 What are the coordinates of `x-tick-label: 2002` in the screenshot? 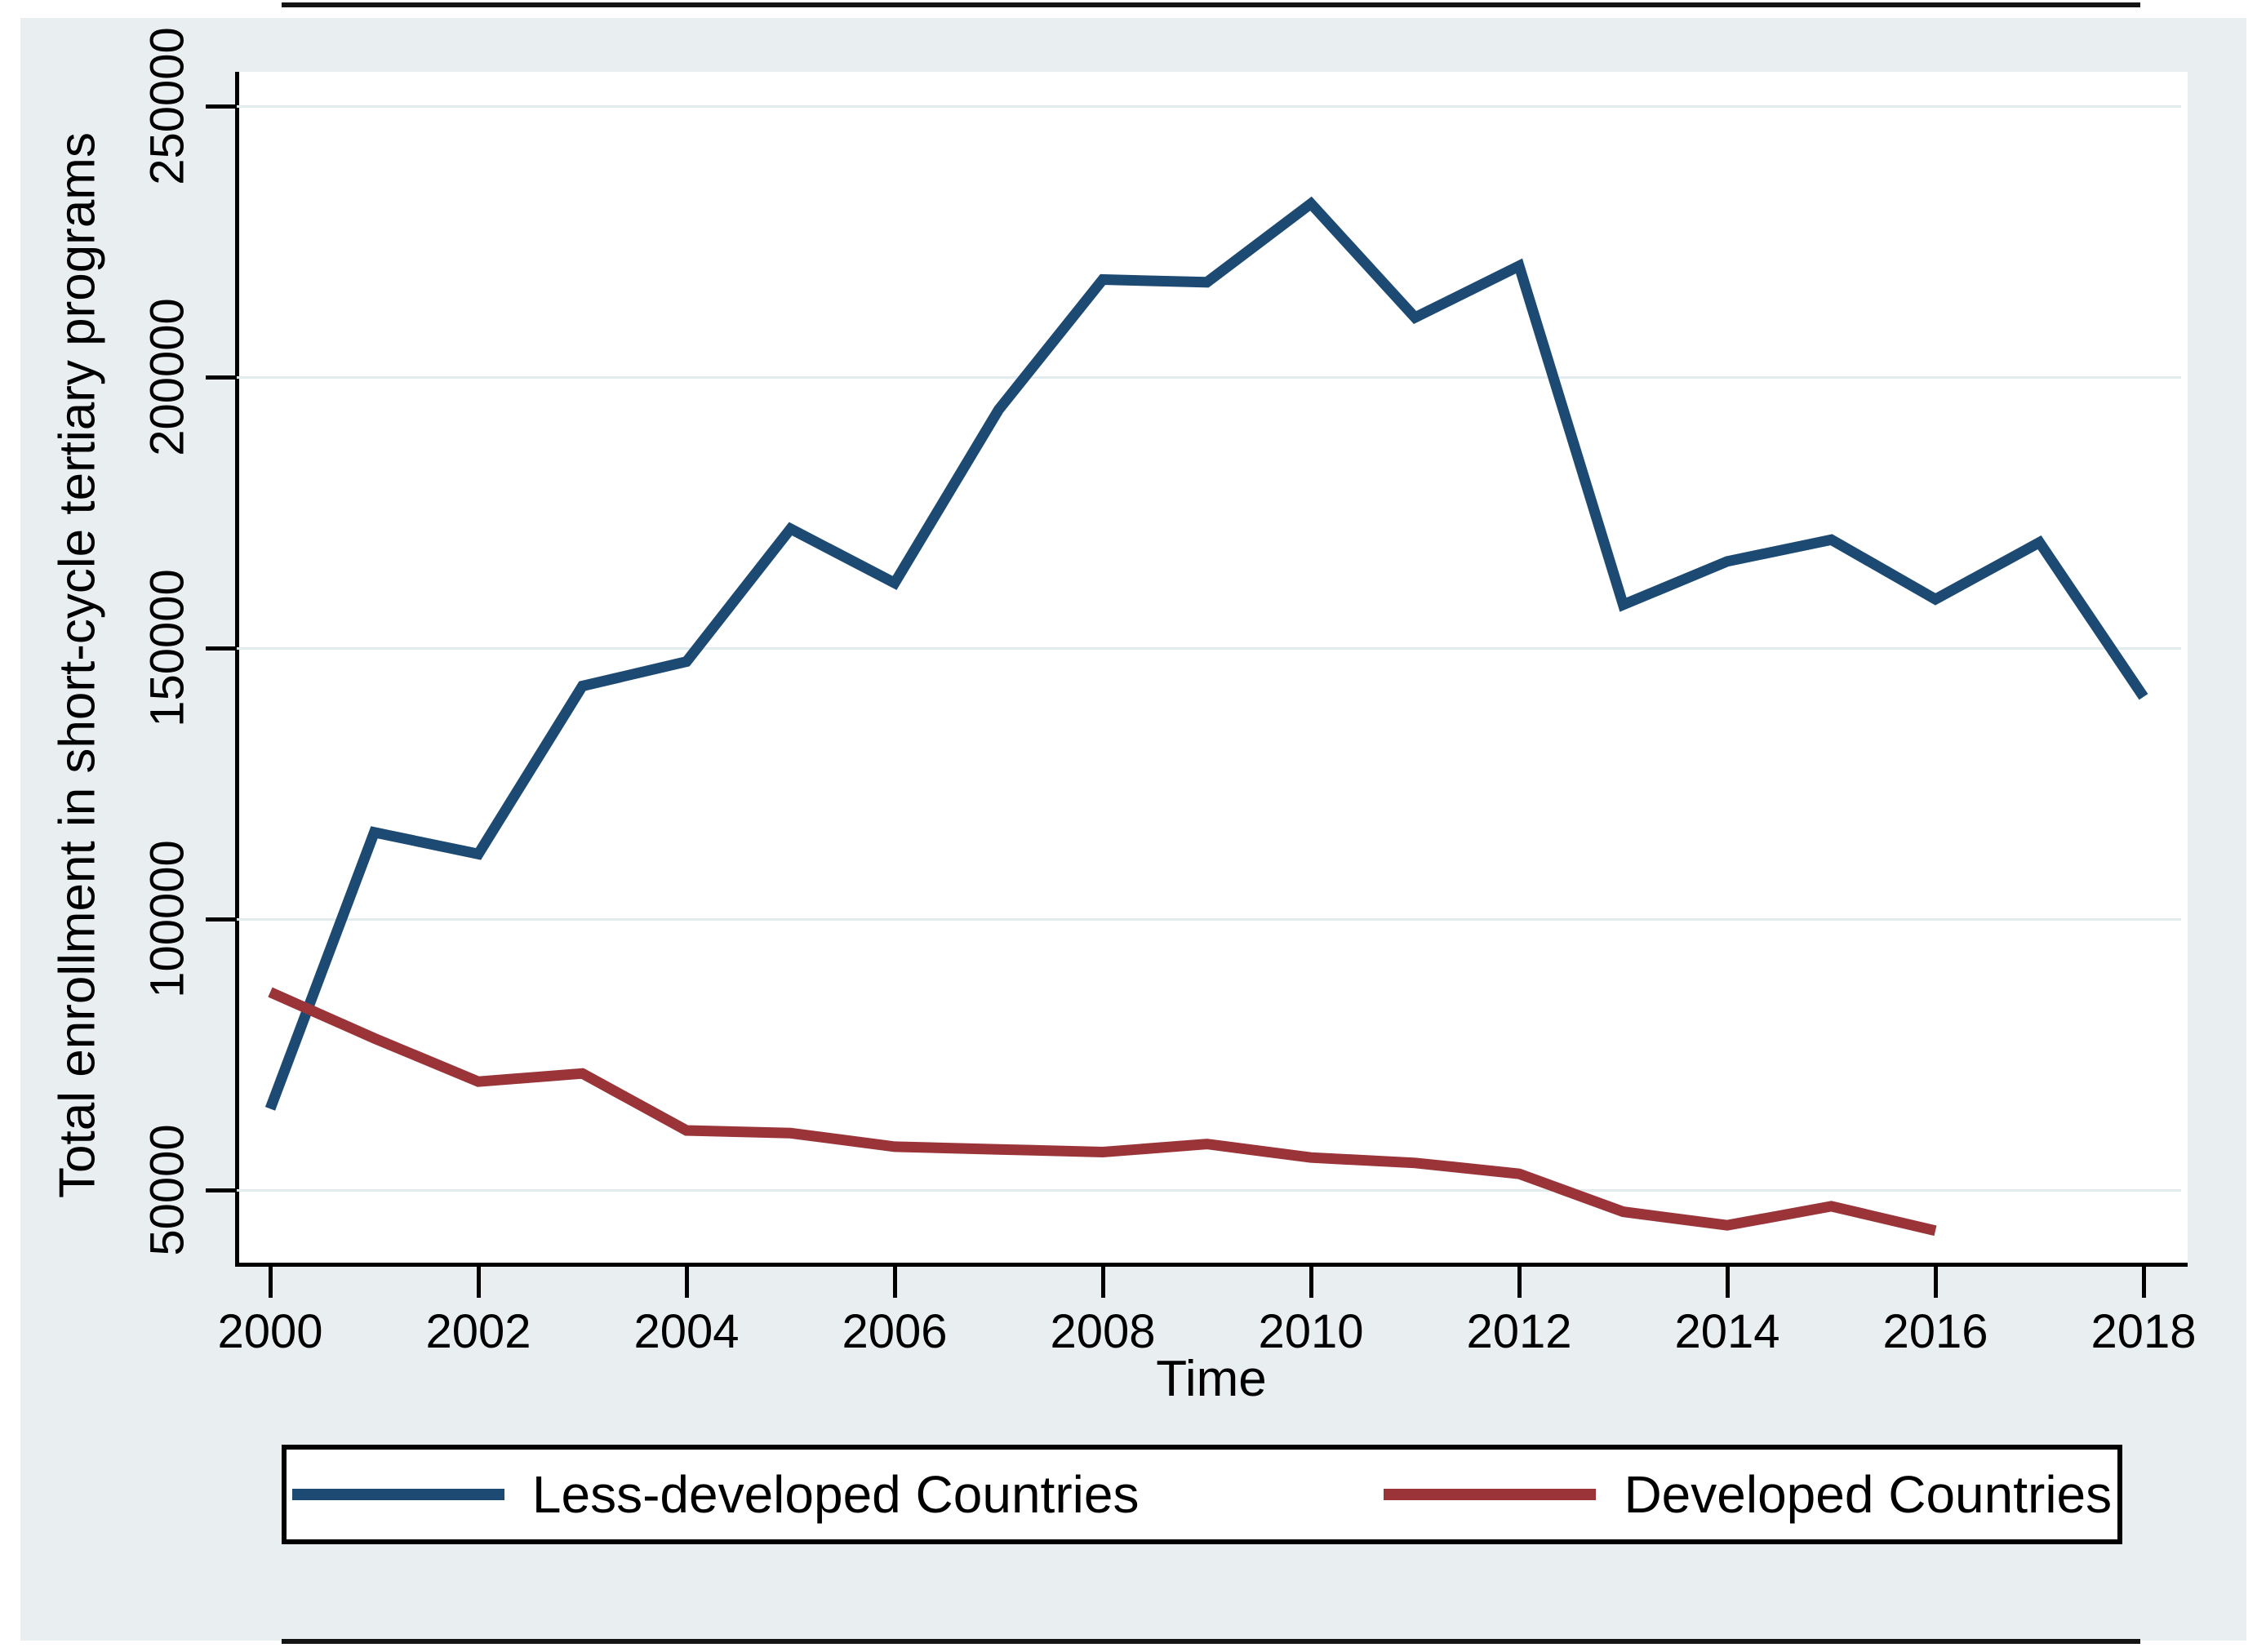 It's located at (478, 1331).